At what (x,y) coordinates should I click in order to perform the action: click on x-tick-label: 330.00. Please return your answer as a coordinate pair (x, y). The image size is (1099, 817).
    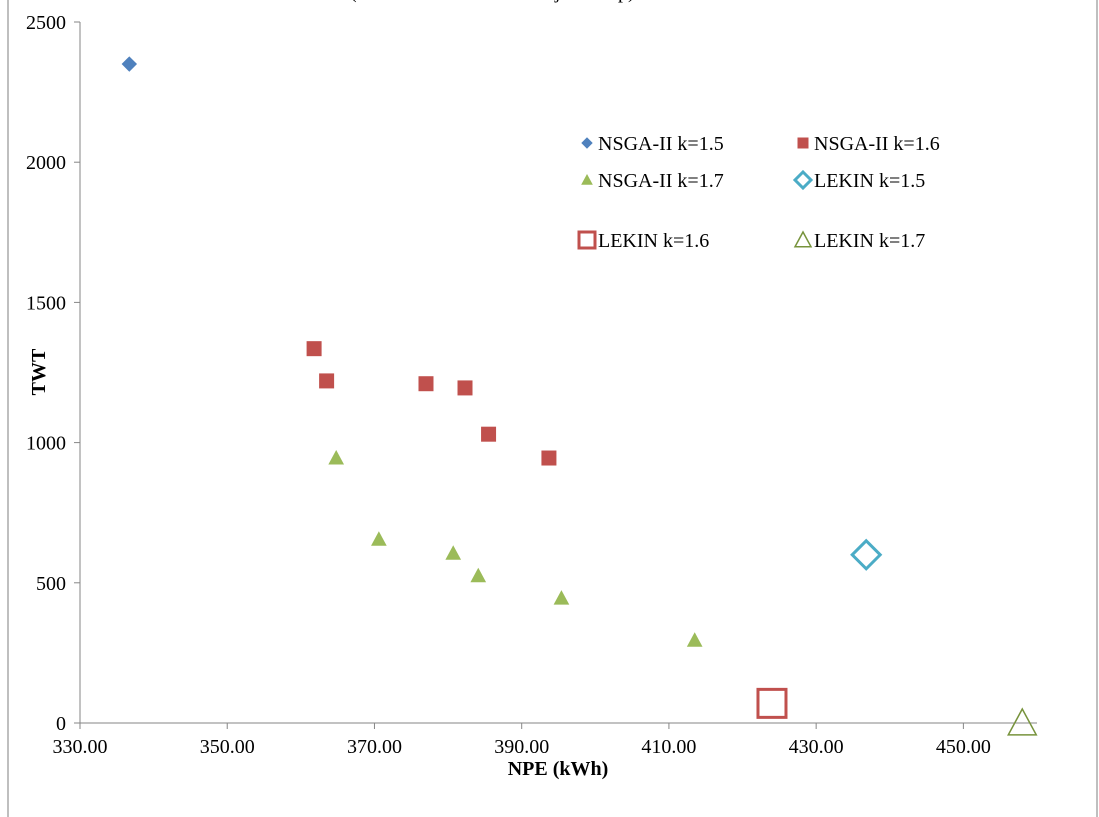
    Looking at the image, I should click on (80, 747).